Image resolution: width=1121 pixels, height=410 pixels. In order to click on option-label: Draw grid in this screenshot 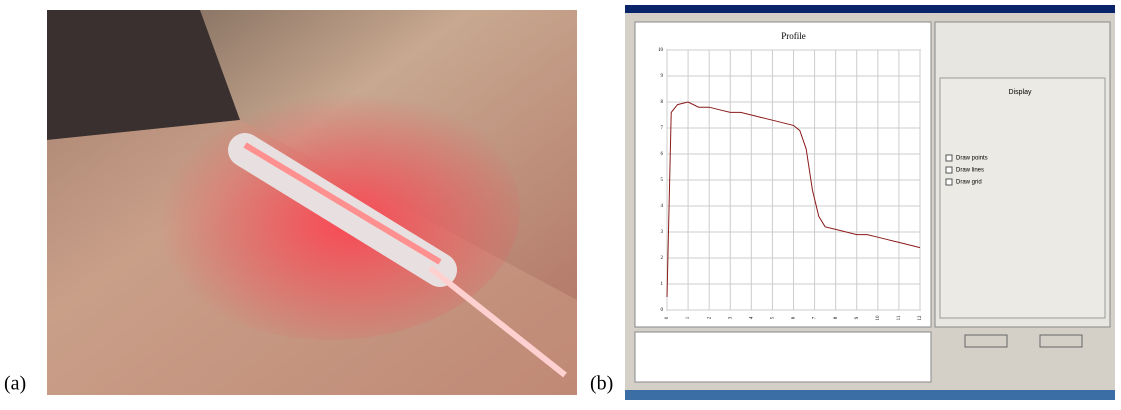, I will do `click(969, 183)`.